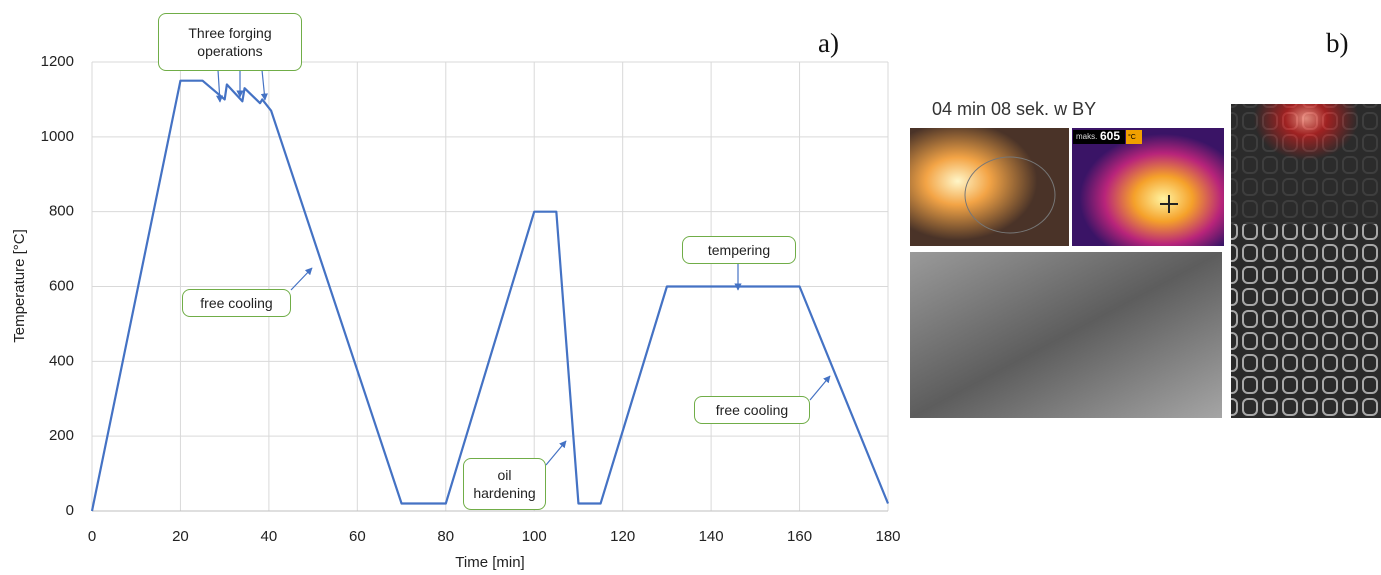  I want to click on y-tick-label: 1000, so click(57, 136).